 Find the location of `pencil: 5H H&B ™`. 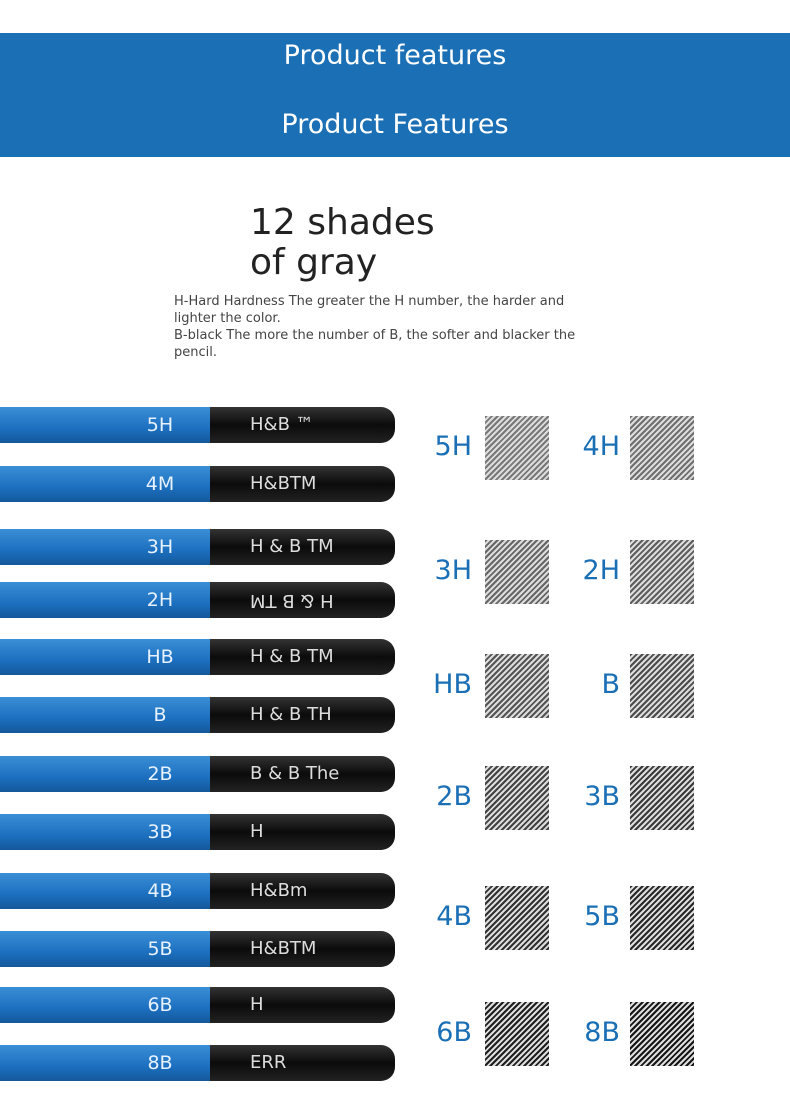

pencil: 5H H&B ™ is located at coordinates (197, 425).